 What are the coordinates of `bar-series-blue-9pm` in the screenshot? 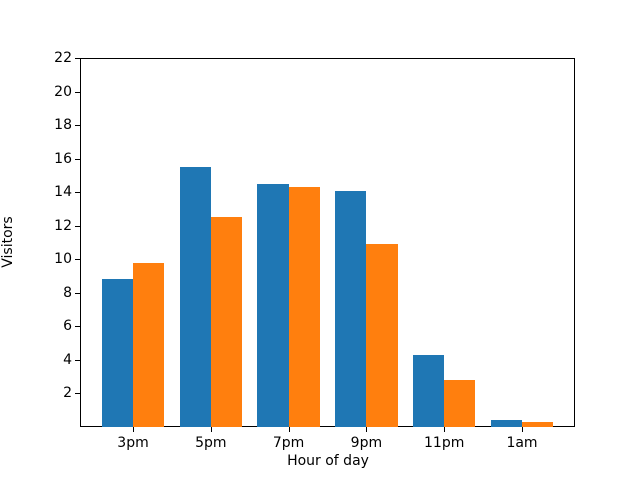 It's located at (351, 308).